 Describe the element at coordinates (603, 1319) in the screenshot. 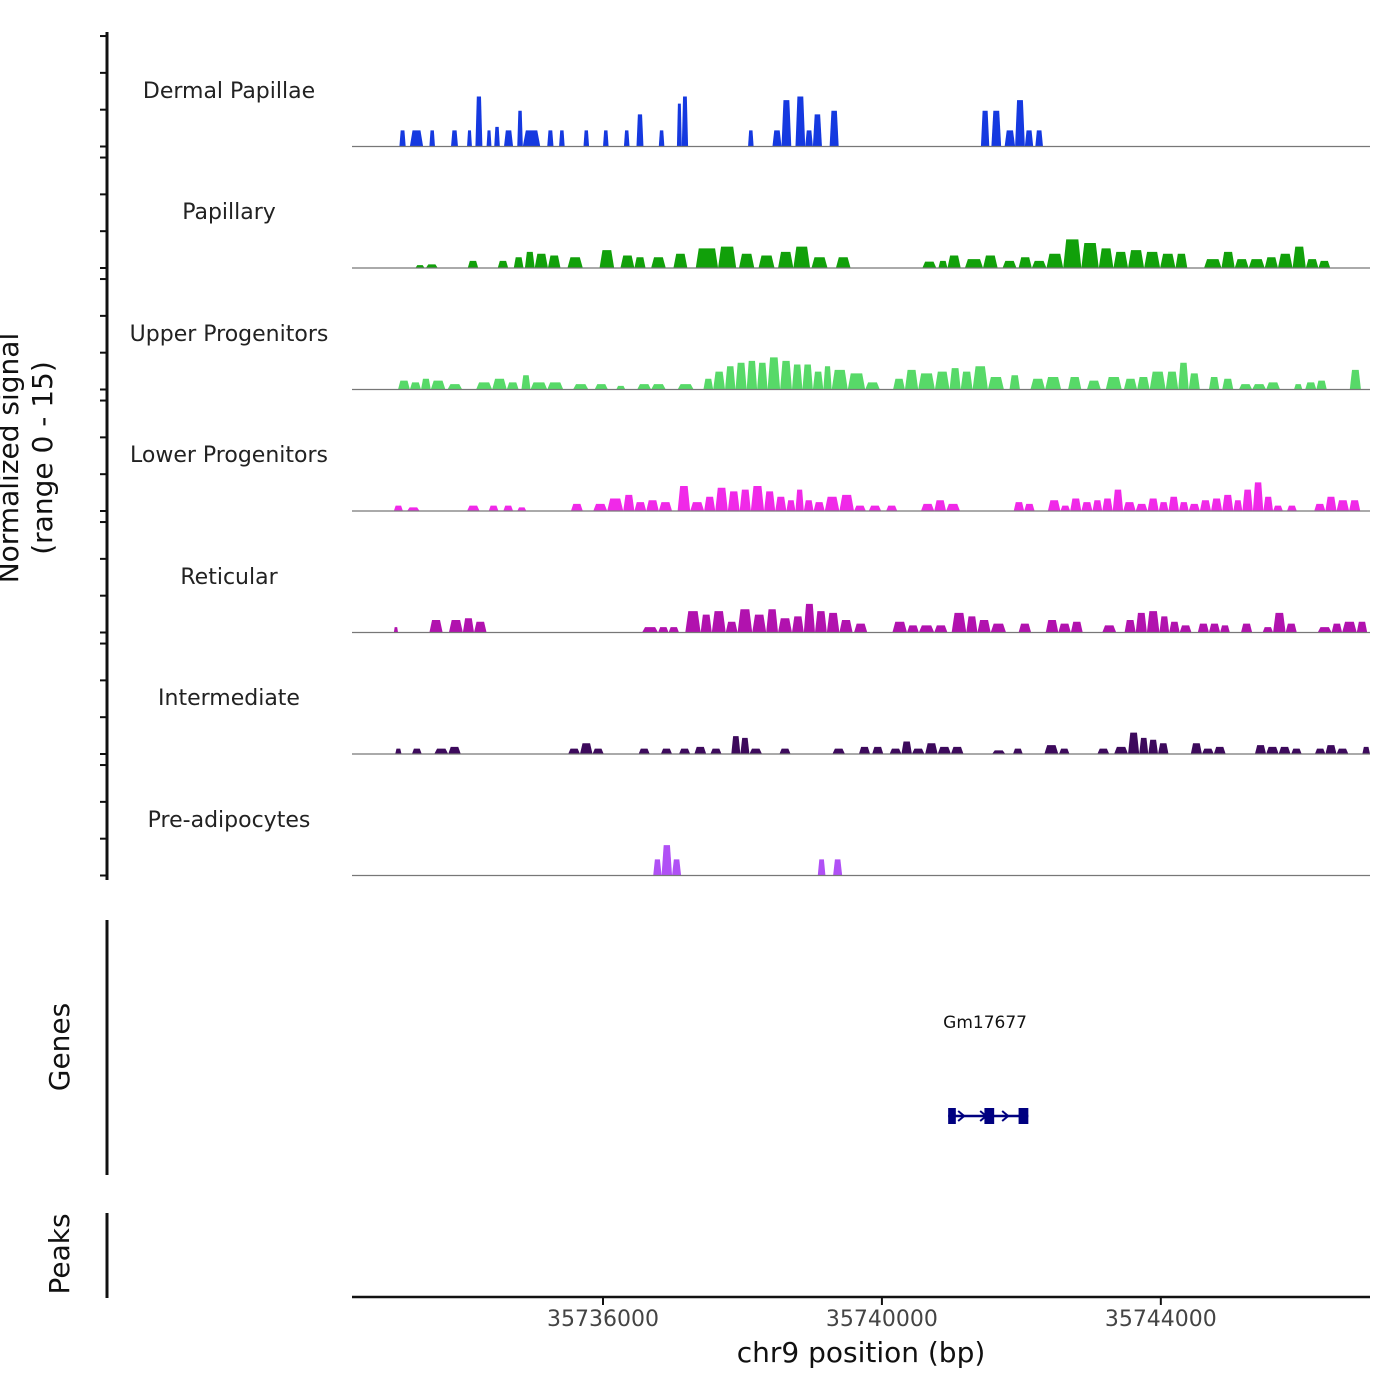

I see `x-tick-label: 35736000` at that location.